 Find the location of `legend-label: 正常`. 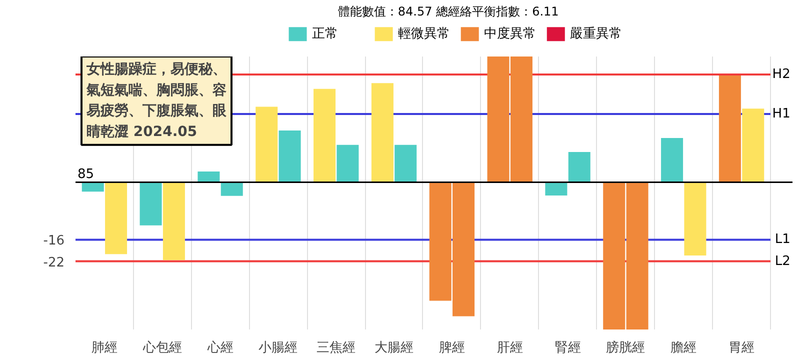

legend-label: 正常 is located at coordinates (325, 34).